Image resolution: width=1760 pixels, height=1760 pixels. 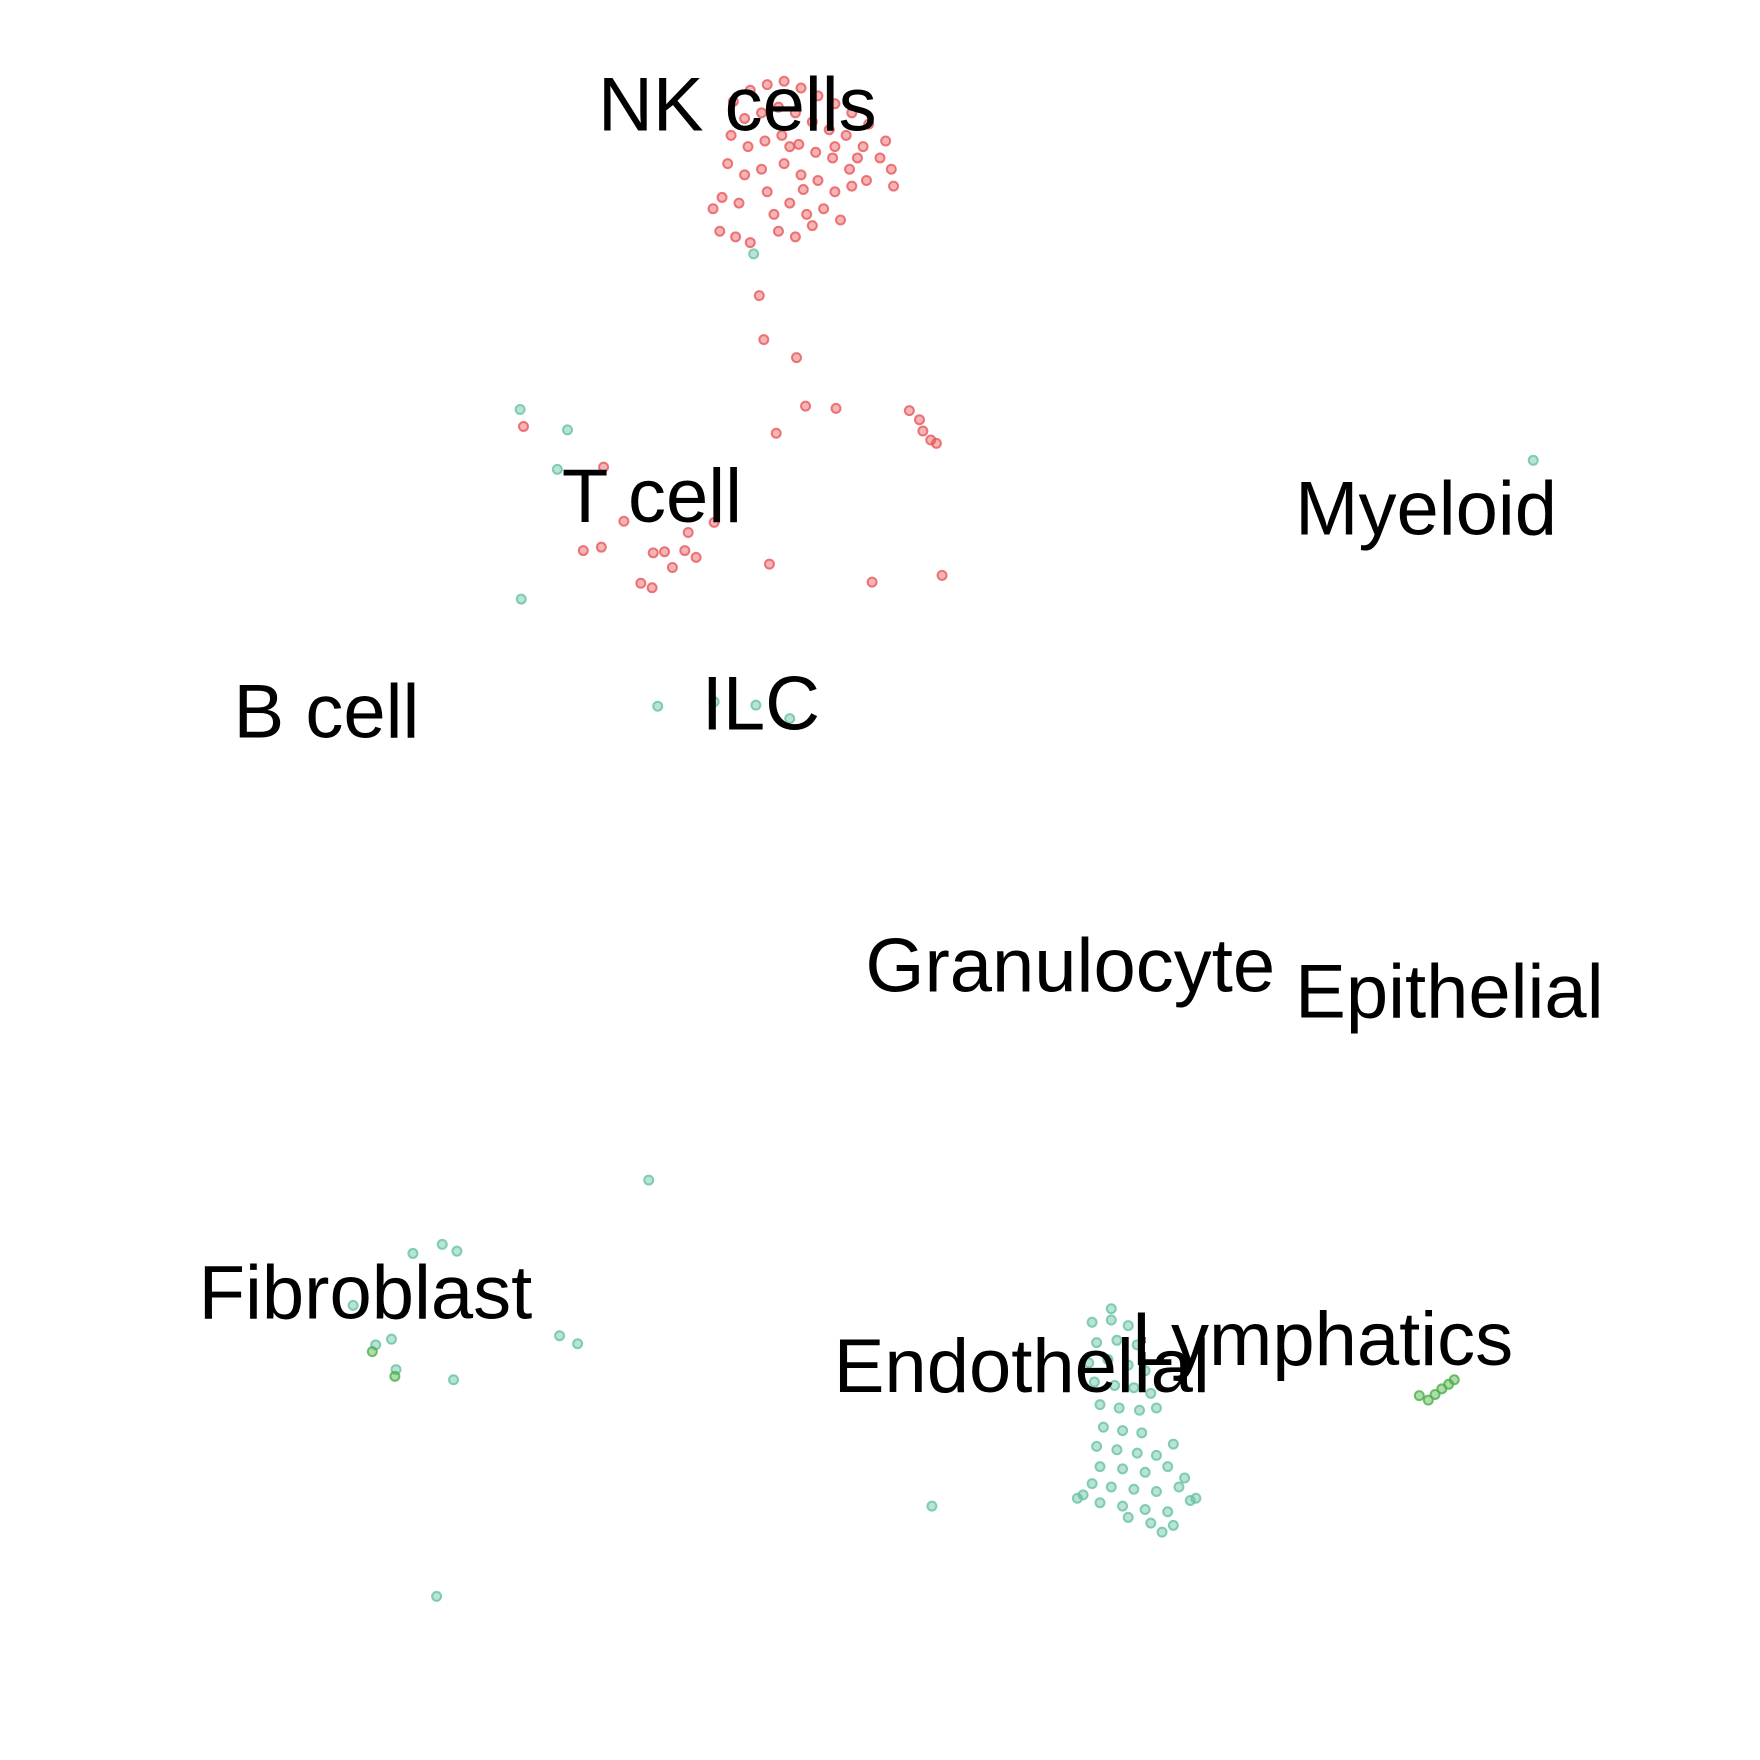 I want to click on cluster-label: ILC, so click(x=761, y=704).